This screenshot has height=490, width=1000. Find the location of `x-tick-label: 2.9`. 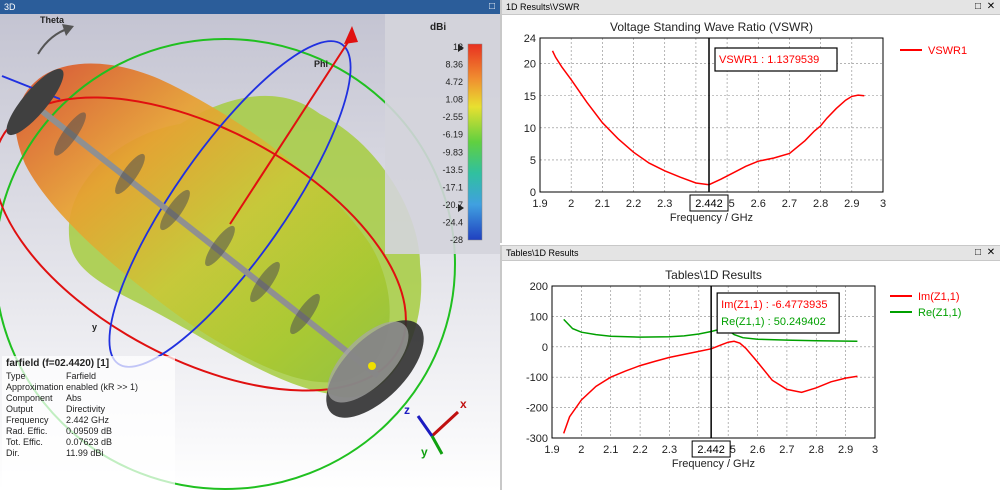

x-tick-label: 2.9 is located at coordinates (851, 204).